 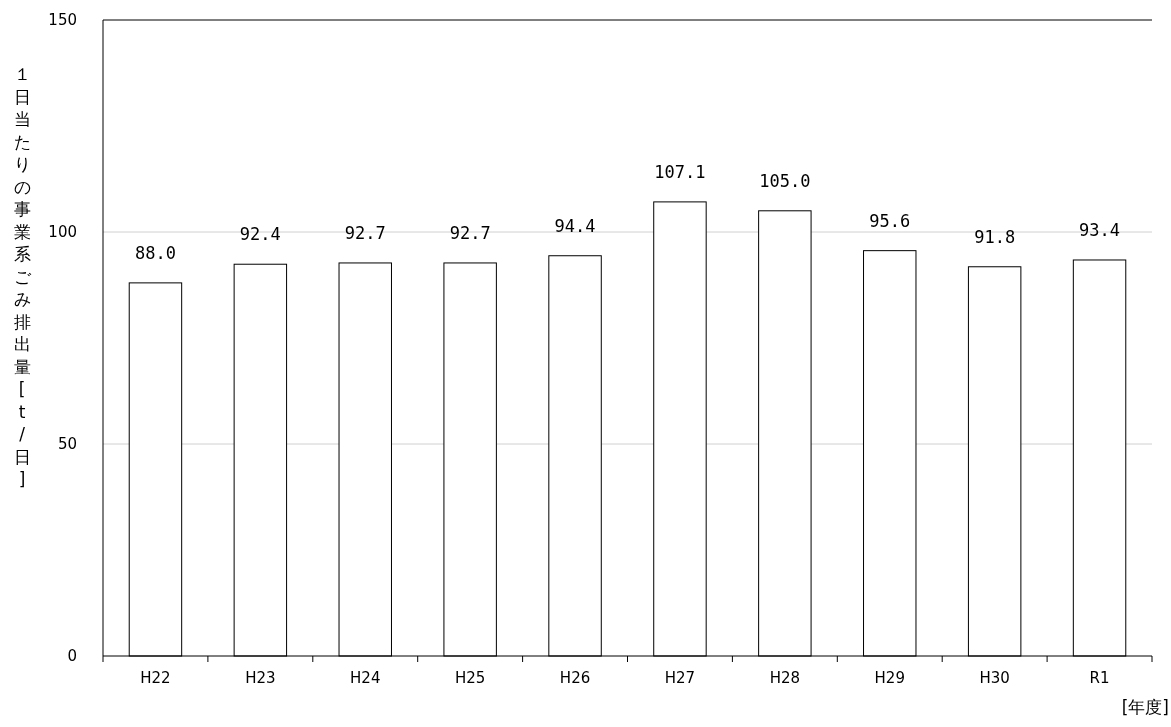 What do you see at coordinates (680, 678) in the screenshot?
I see `x-tick-label: H27` at bounding box center [680, 678].